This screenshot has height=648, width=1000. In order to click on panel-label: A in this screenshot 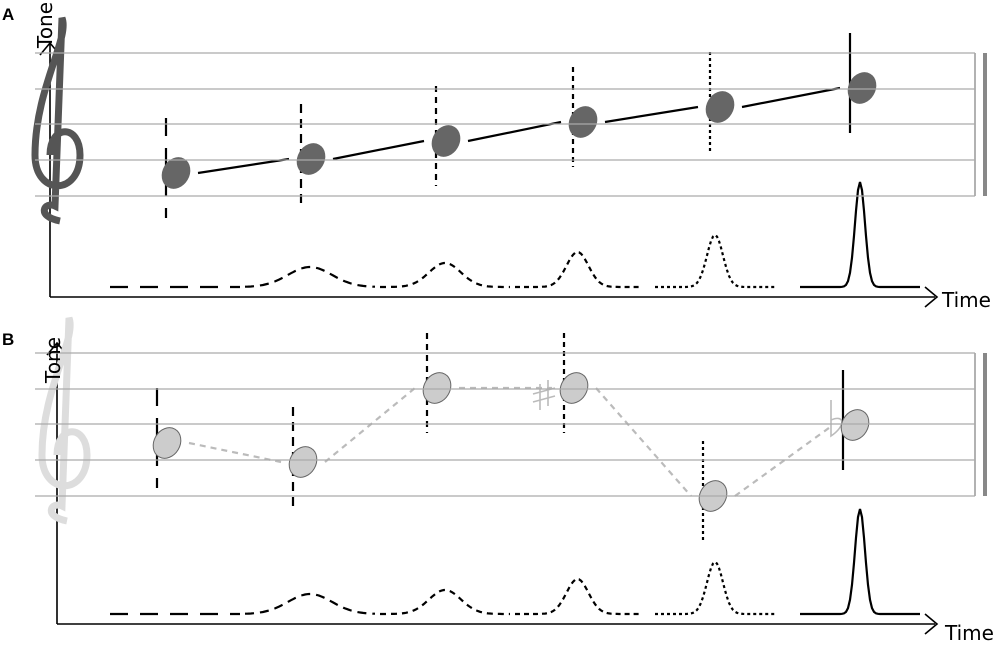, I will do `click(8, 14)`.